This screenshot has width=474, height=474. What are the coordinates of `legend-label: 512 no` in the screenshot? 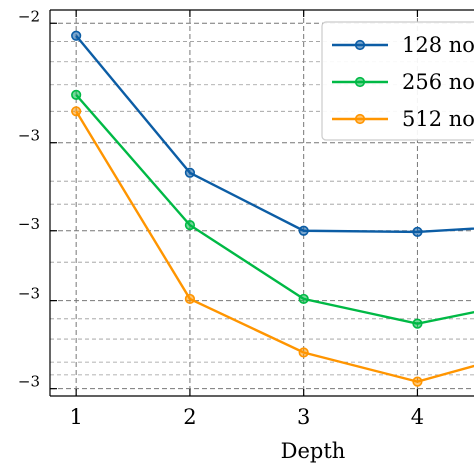 It's located at (438, 119).